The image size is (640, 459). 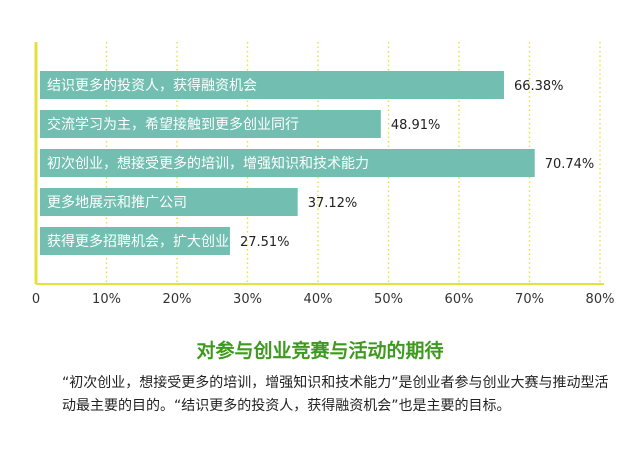 I want to click on x-tick-label: 70%, so click(x=529, y=299).